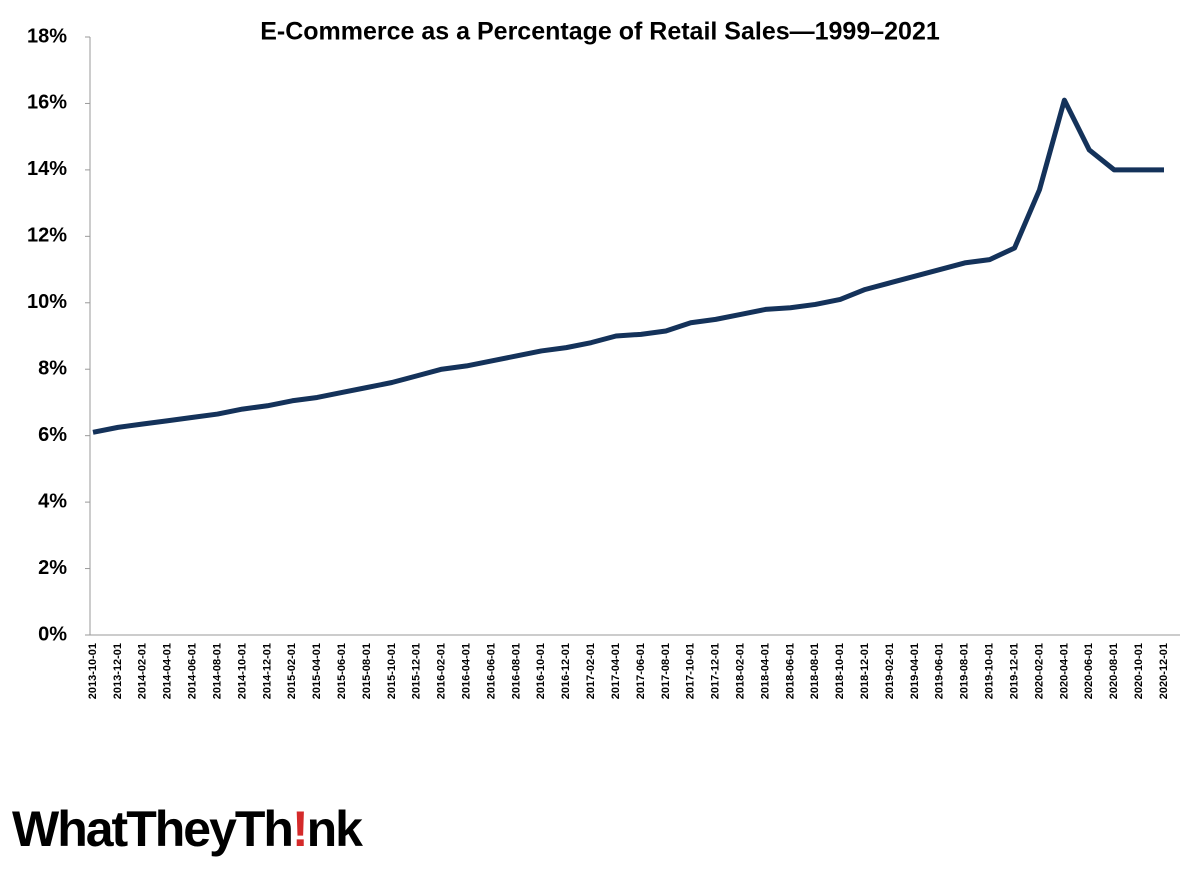 This screenshot has width=1200, height=870. Describe the element at coordinates (52, 568) in the screenshot. I see `y-tick-label: 2%` at that location.